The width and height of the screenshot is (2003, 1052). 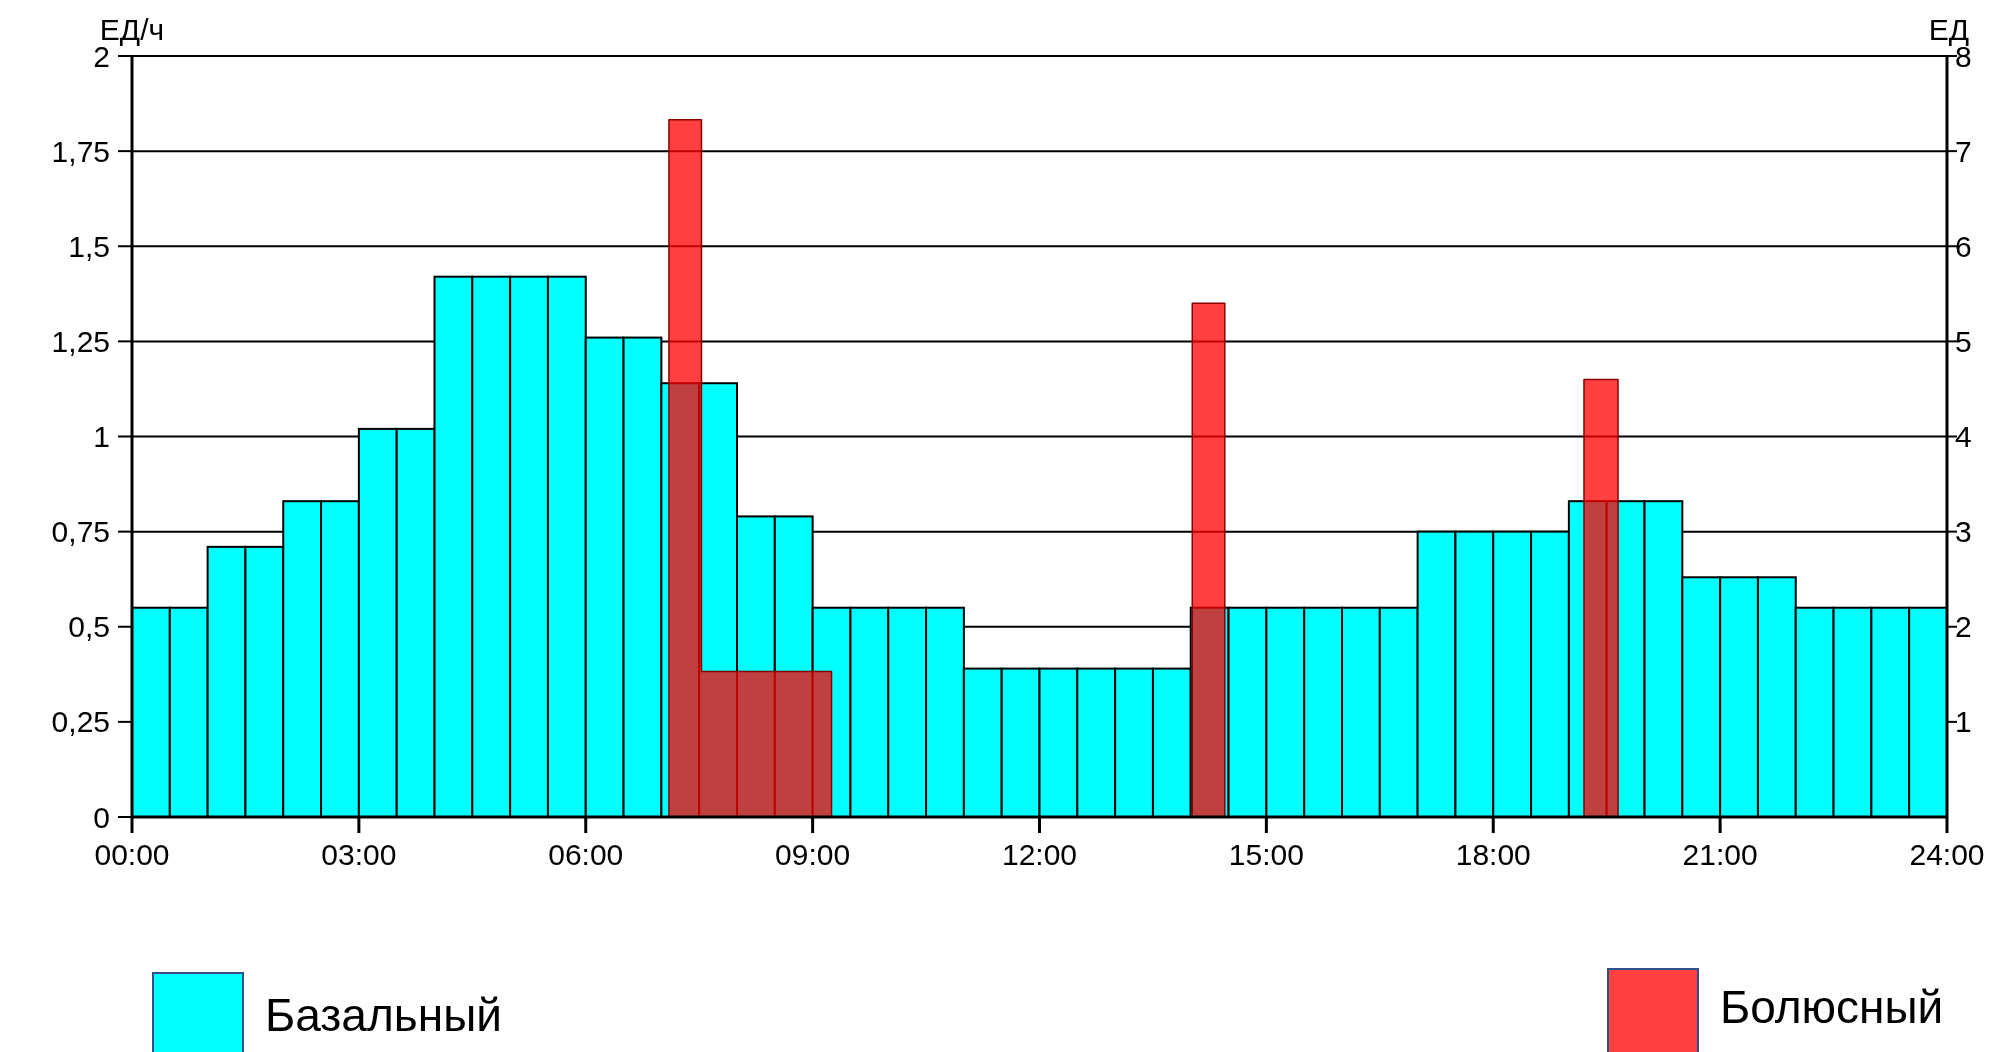 I want to click on y-tick-label: 0, so click(x=101, y=817).